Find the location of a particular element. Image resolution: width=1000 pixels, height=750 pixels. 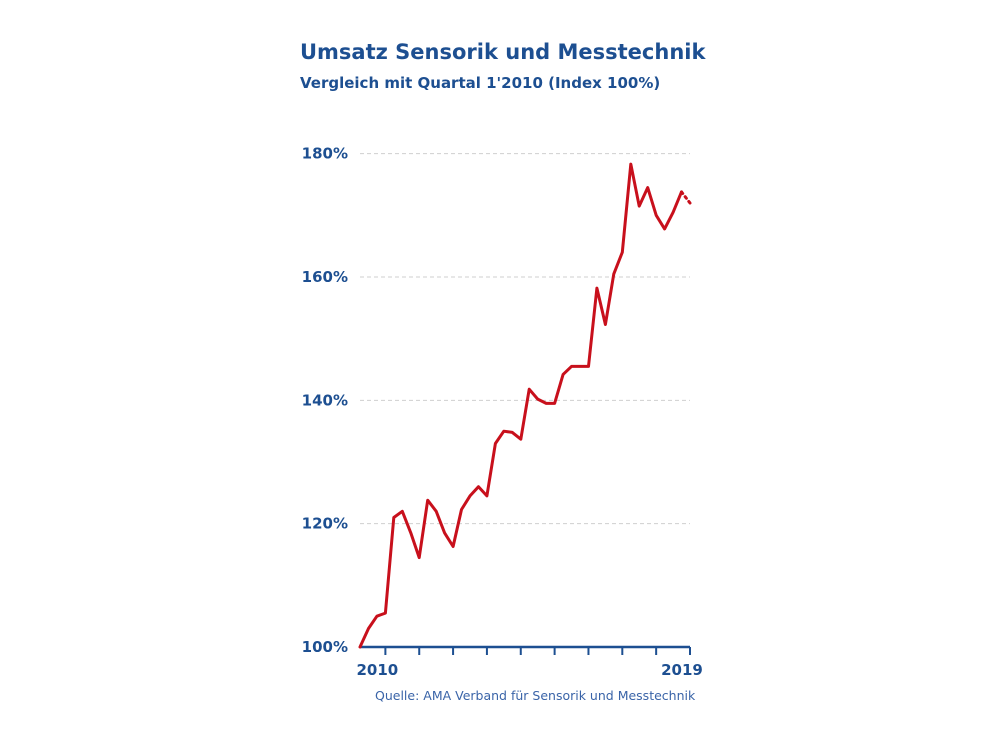

y-tick-label: 160% is located at coordinates (325, 277).